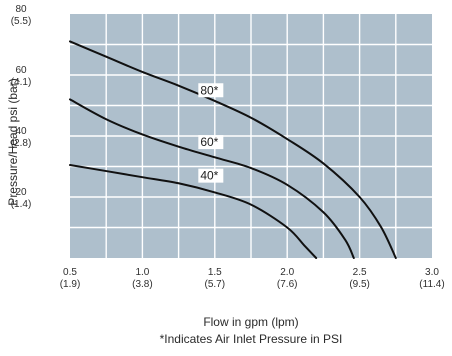  Describe the element at coordinates (21, 131) in the screenshot. I see `y-tick-label: 40` at that location.